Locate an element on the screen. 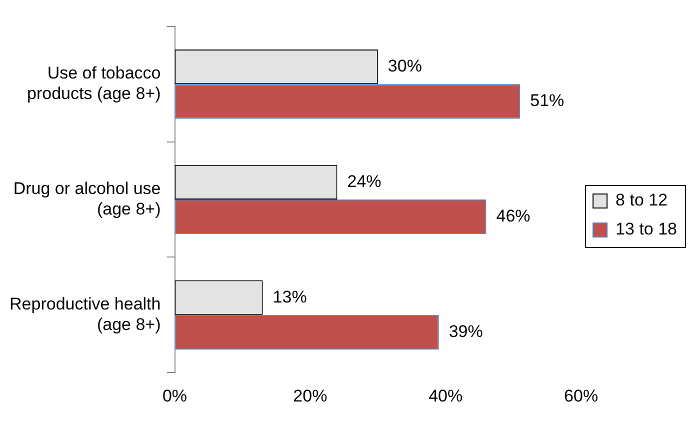 The image size is (697, 425). y-tick-label: Use of tobacco products (age 8+) is located at coordinates (94, 83).